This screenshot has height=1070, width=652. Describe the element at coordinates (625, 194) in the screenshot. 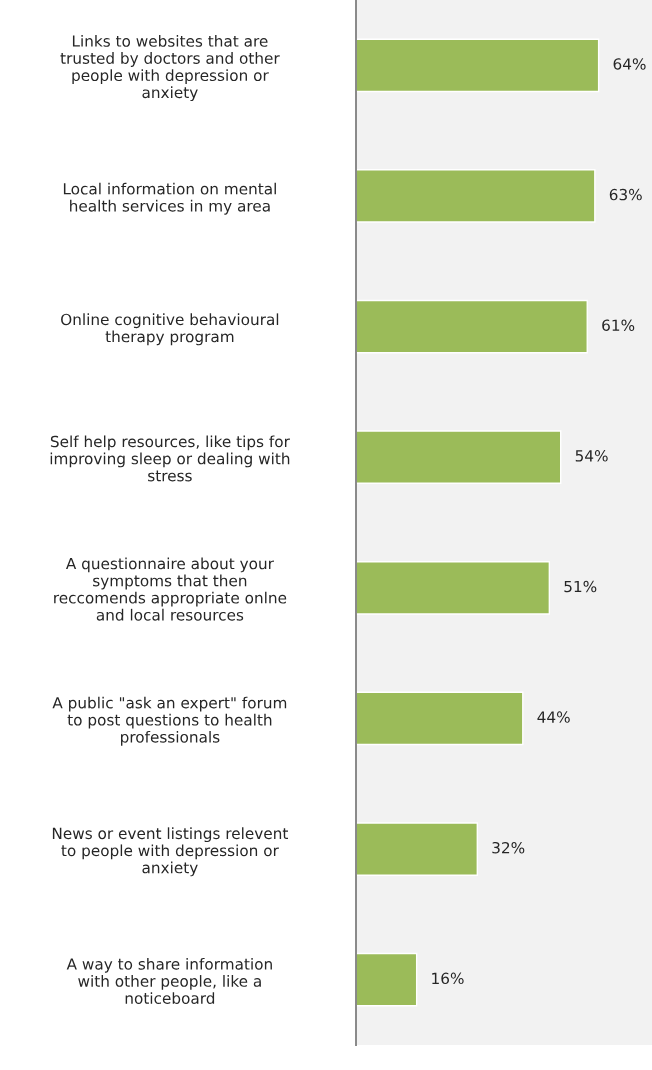

I see `data-label: 63%` at that location.